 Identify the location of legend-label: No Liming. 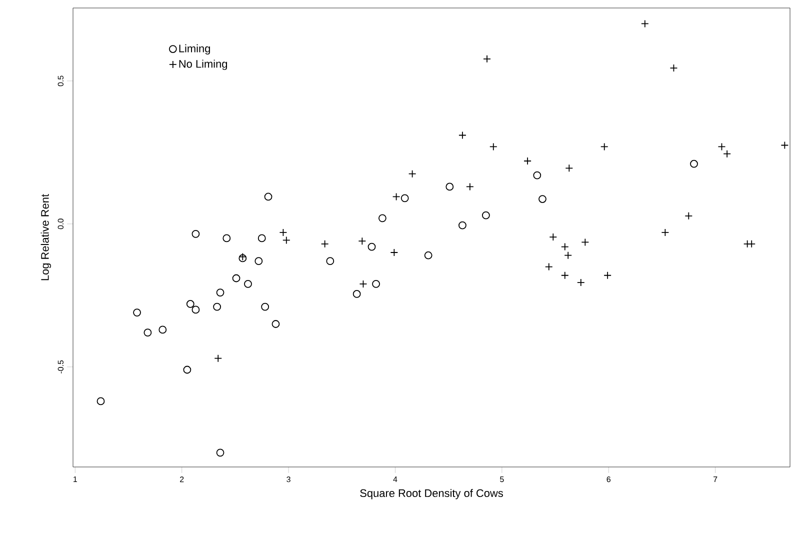
(203, 65).